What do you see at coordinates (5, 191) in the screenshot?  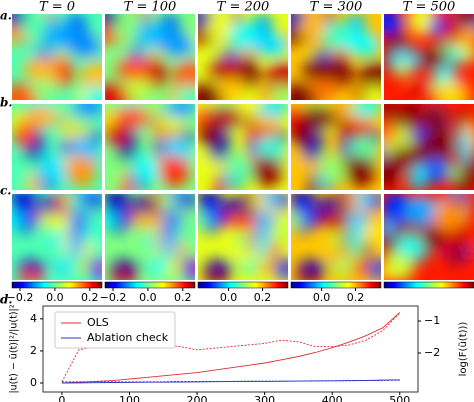 I see `row-label: c.` at bounding box center [5, 191].